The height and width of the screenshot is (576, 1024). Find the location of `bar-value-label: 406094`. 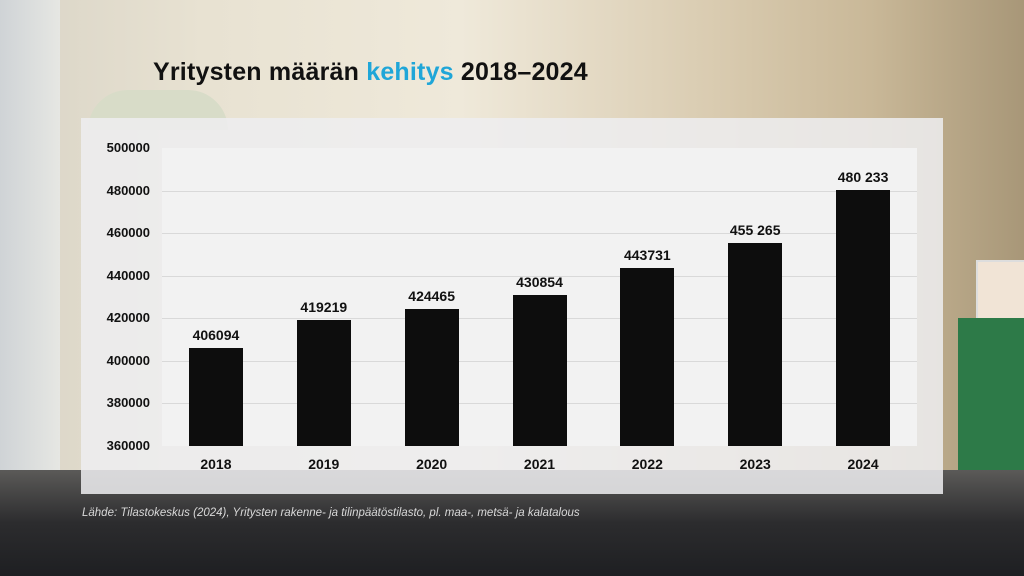

bar-value-label: 406094 is located at coordinates (216, 334).